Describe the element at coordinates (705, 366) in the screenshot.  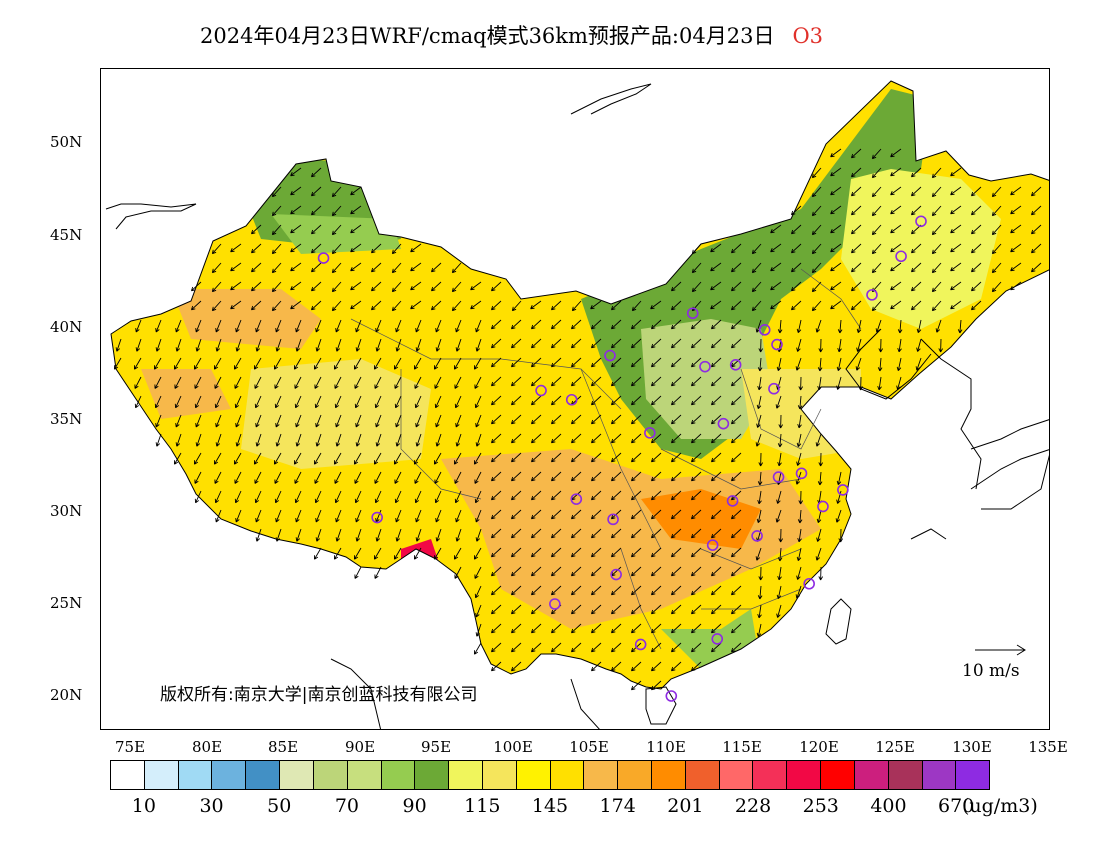
I see `city-marker-taiyuan` at that location.